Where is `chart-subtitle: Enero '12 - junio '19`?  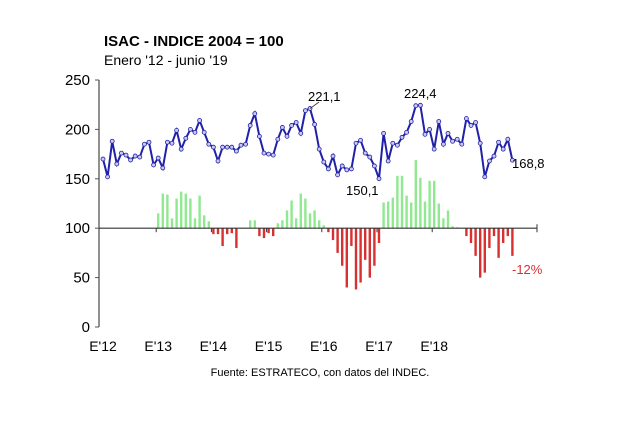
chart-subtitle: Enero '12 - junio '19 is located at coordinates (166, 60).